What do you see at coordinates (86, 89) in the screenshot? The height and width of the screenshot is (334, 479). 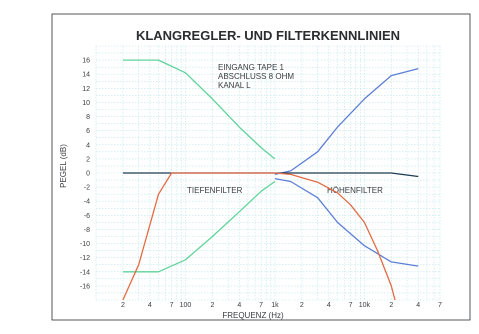 I see `y-tick-label: 12` at bounding box center [86, 89].